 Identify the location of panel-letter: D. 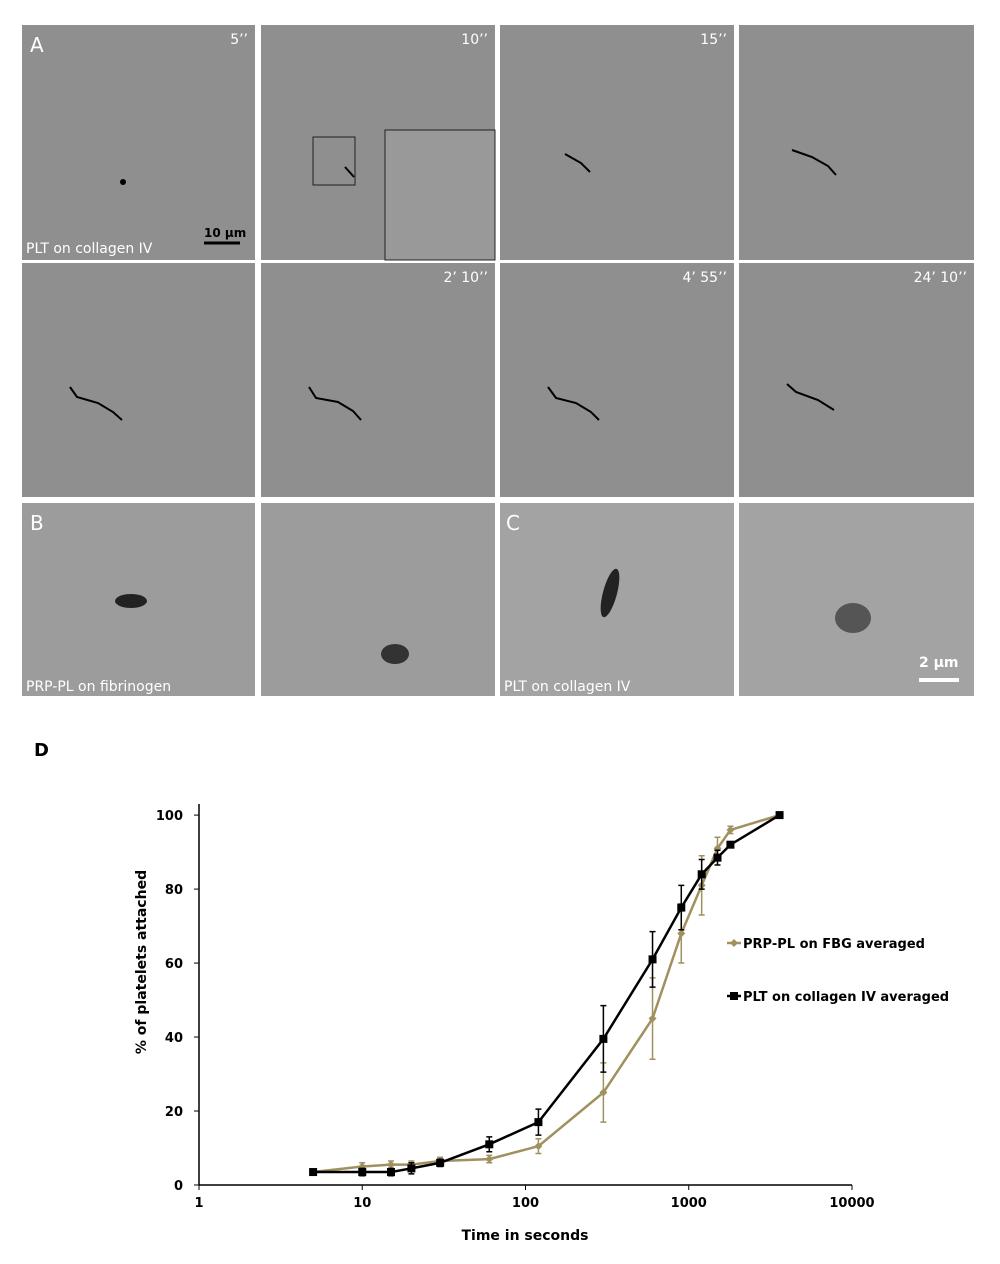
(41, 750).